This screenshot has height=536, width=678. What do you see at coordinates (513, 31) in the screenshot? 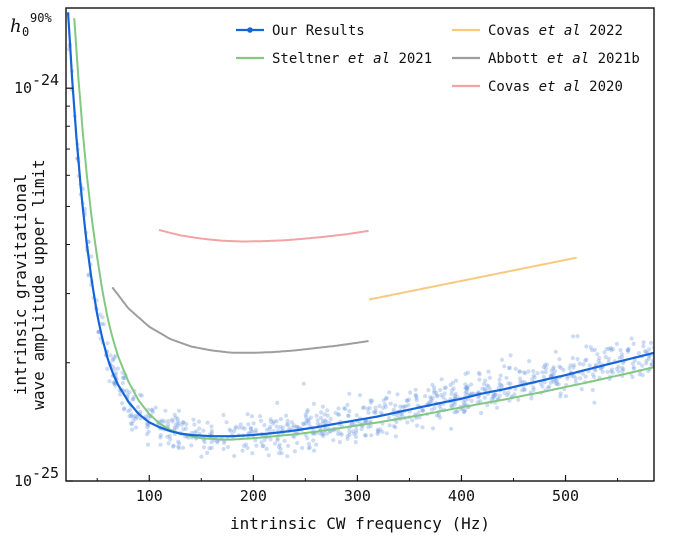
I see `legend-label-part: Covas` at bounding box center [513, 31].